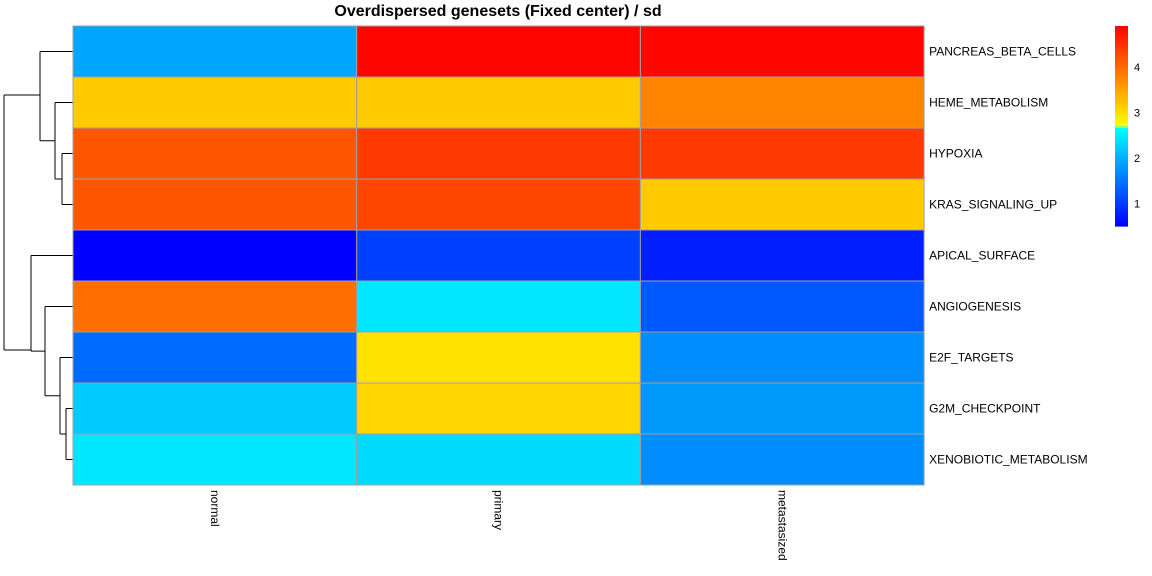 This screenshot has width=1152, height=576. I want to click on row-label: E2F_TARGETS, so click(971, 358).